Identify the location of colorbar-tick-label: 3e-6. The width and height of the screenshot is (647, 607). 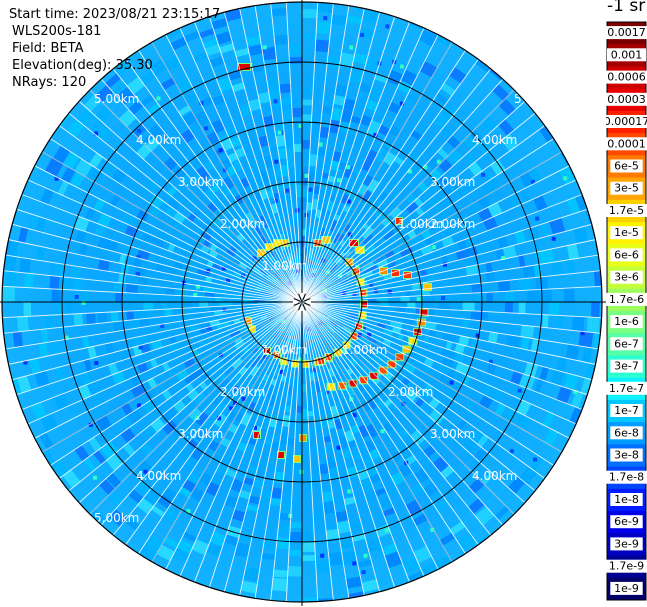
(626, 277).